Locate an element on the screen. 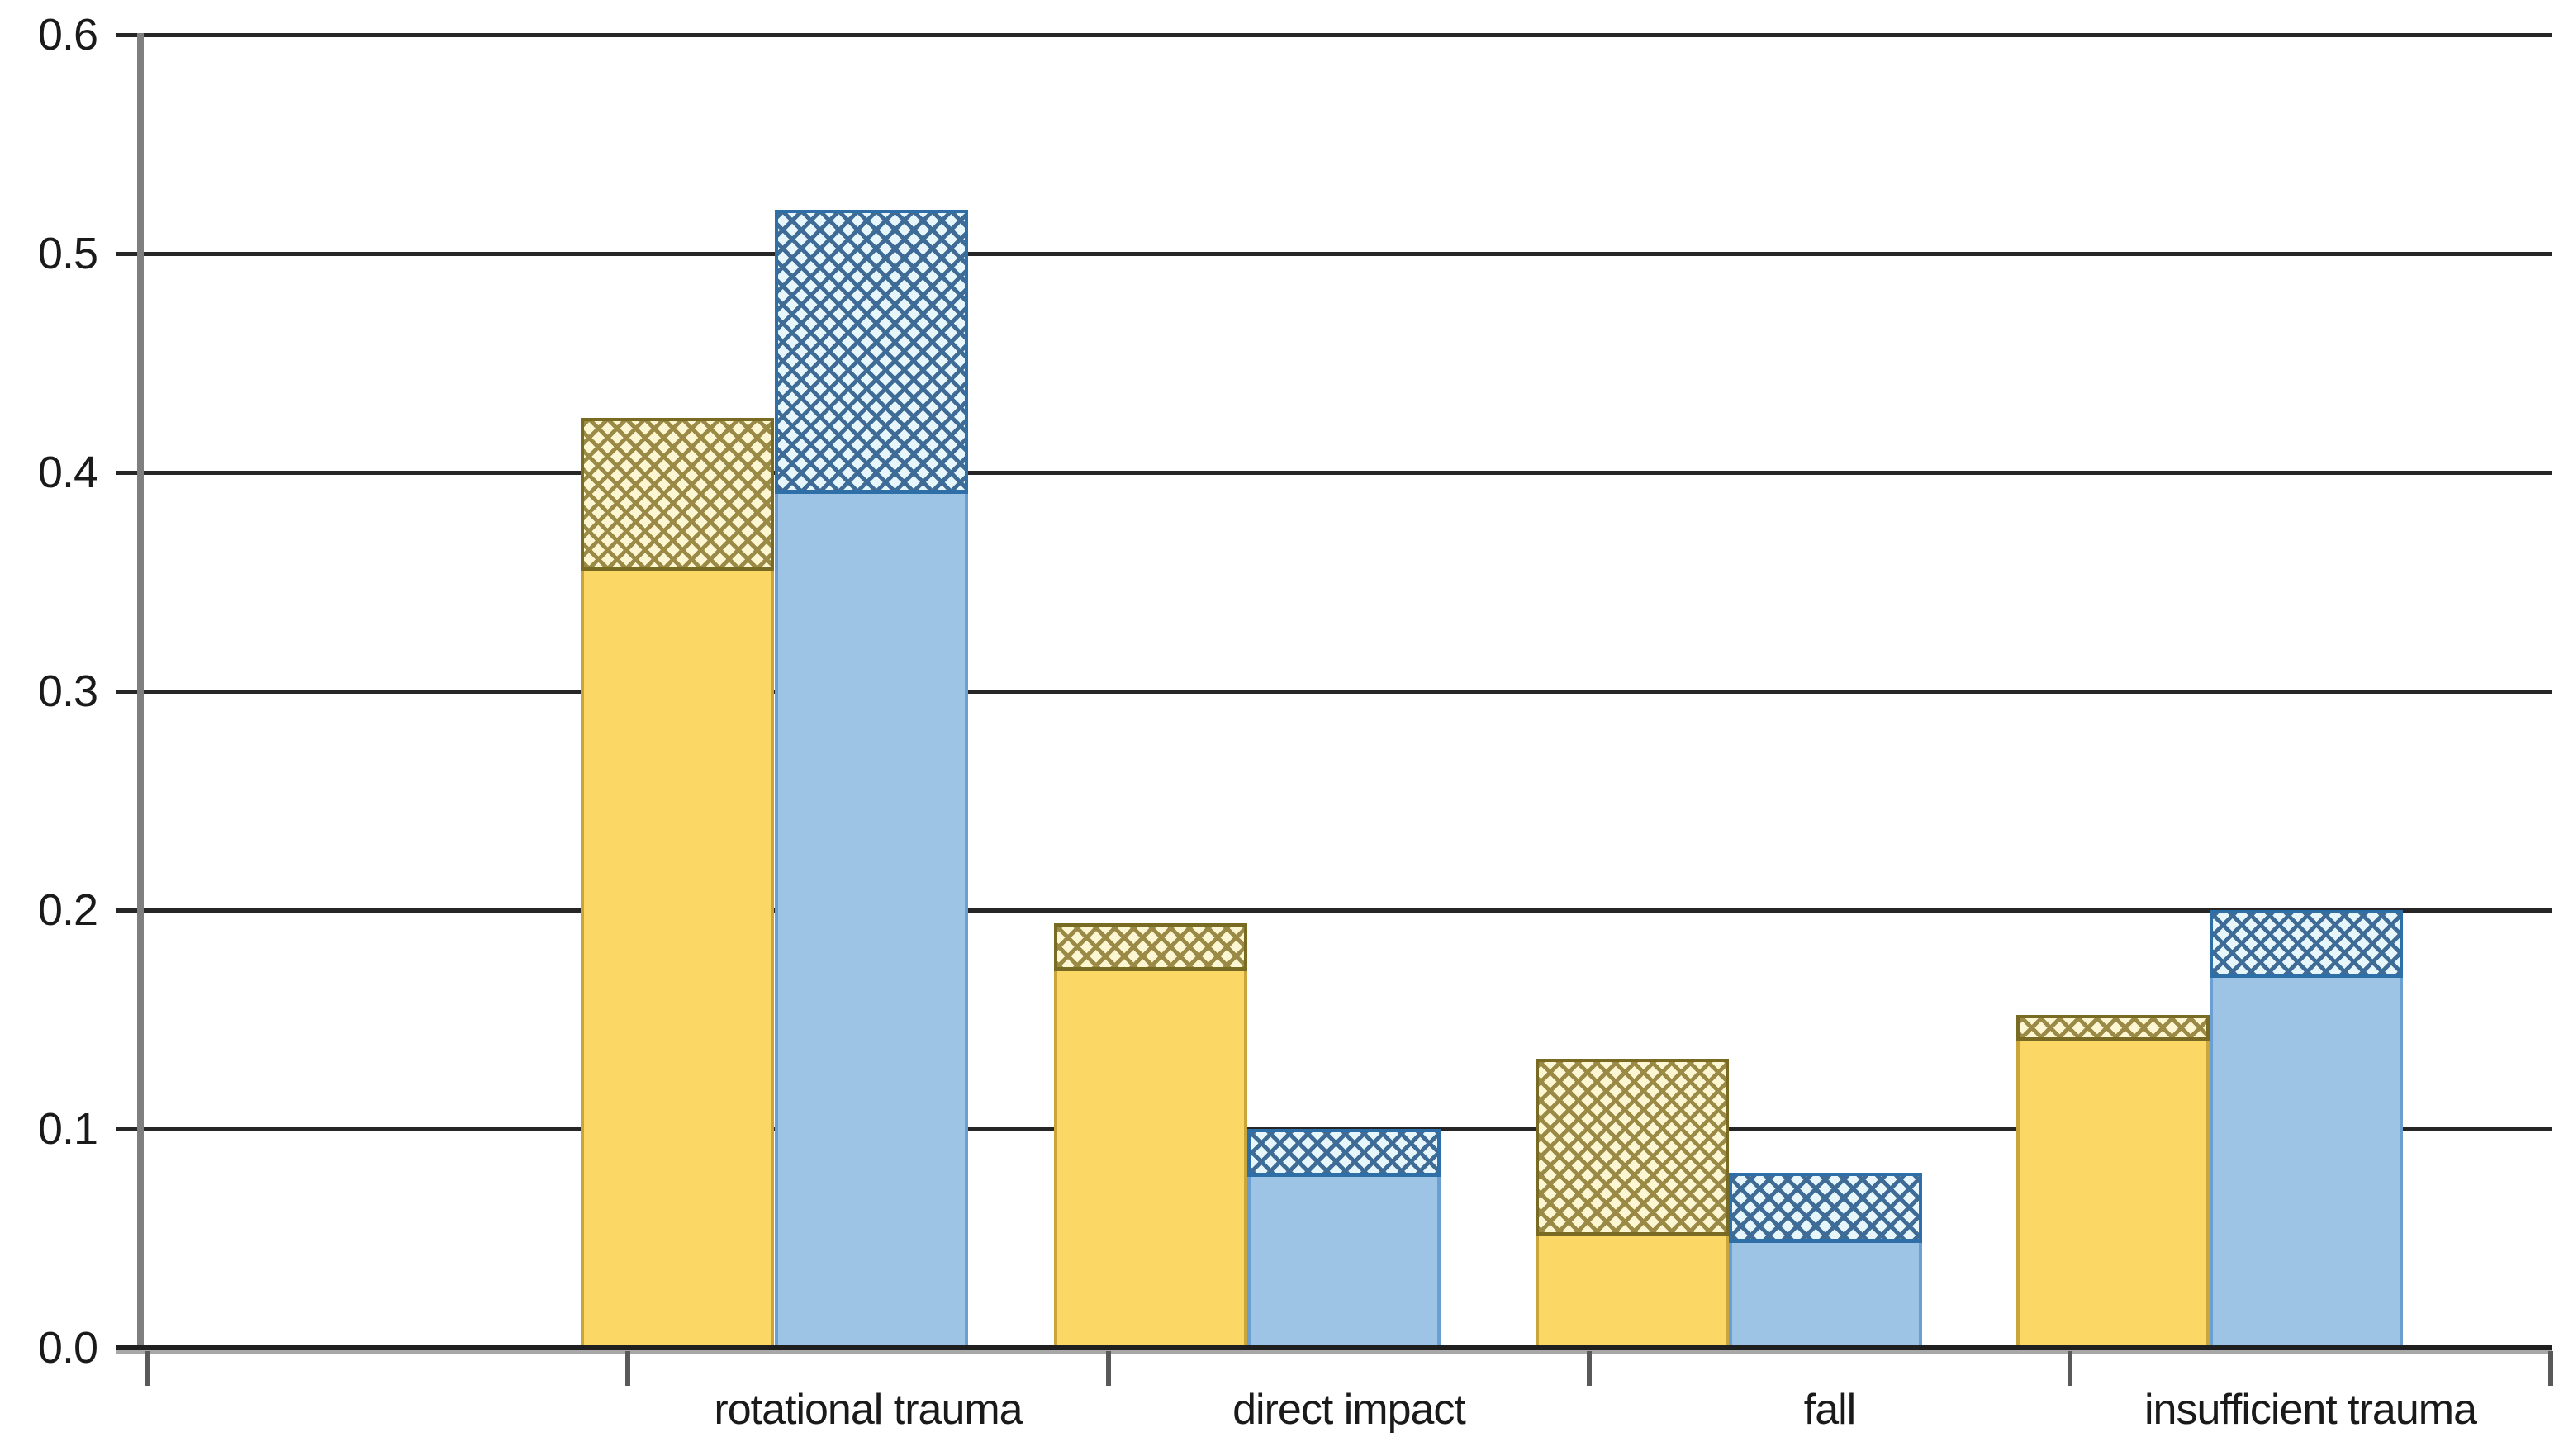  y-tick-label: 0.6 is located at coordinates (68, 34).